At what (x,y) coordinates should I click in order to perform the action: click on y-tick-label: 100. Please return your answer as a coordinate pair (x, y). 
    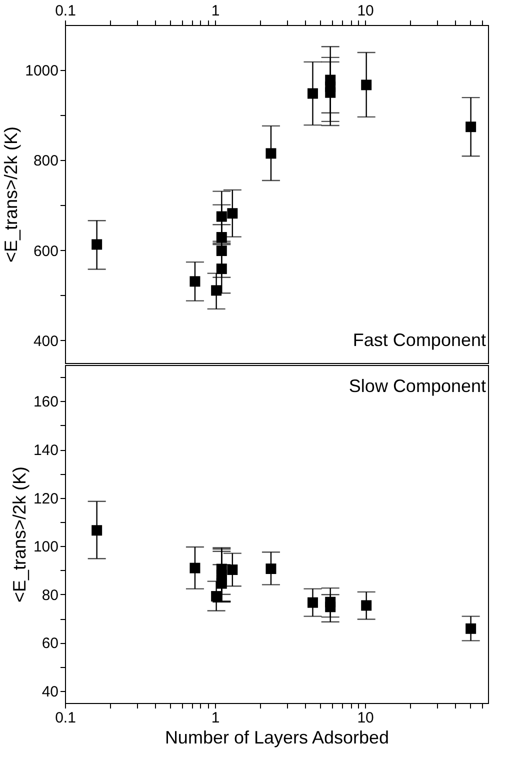
    Looking at the image, I should click on (45, 547).